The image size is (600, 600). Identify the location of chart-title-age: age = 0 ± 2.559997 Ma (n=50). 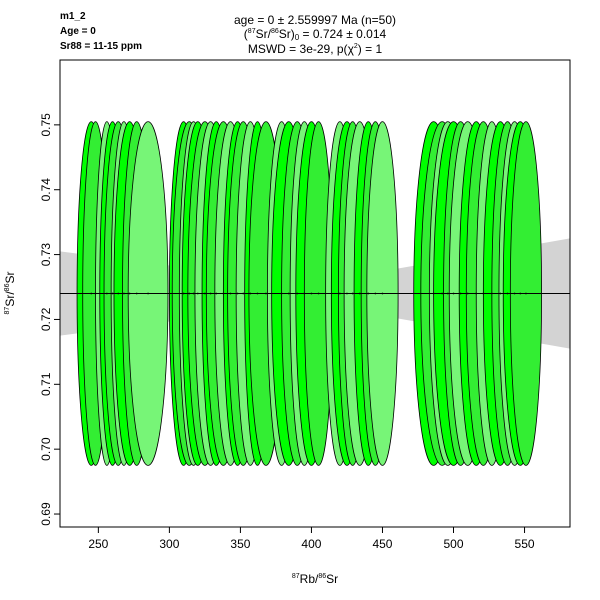
(315, 20).